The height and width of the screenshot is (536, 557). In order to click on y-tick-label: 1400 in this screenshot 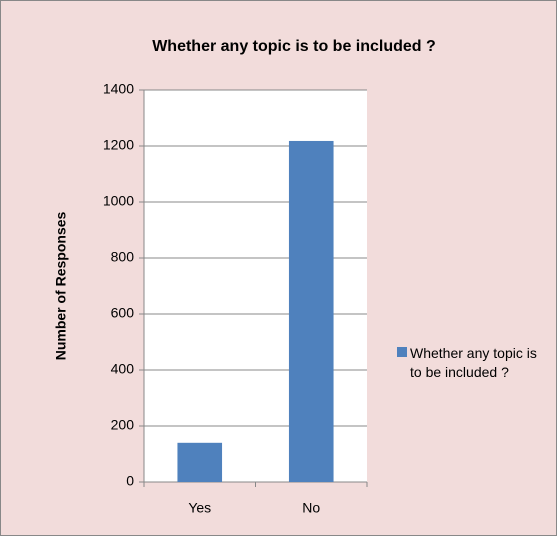, I will do `click(118, 89)`.